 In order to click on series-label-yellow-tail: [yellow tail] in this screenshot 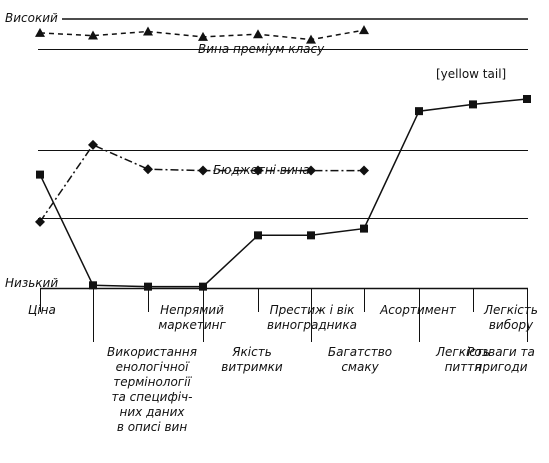, I will do `click(471, 74)`.